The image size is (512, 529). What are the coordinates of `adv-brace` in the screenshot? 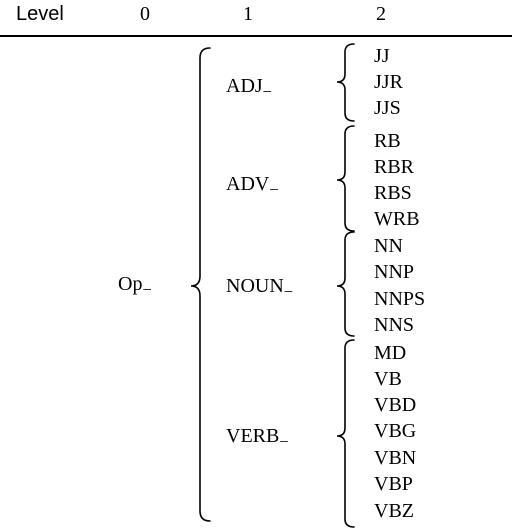 It's located at (345, 178).